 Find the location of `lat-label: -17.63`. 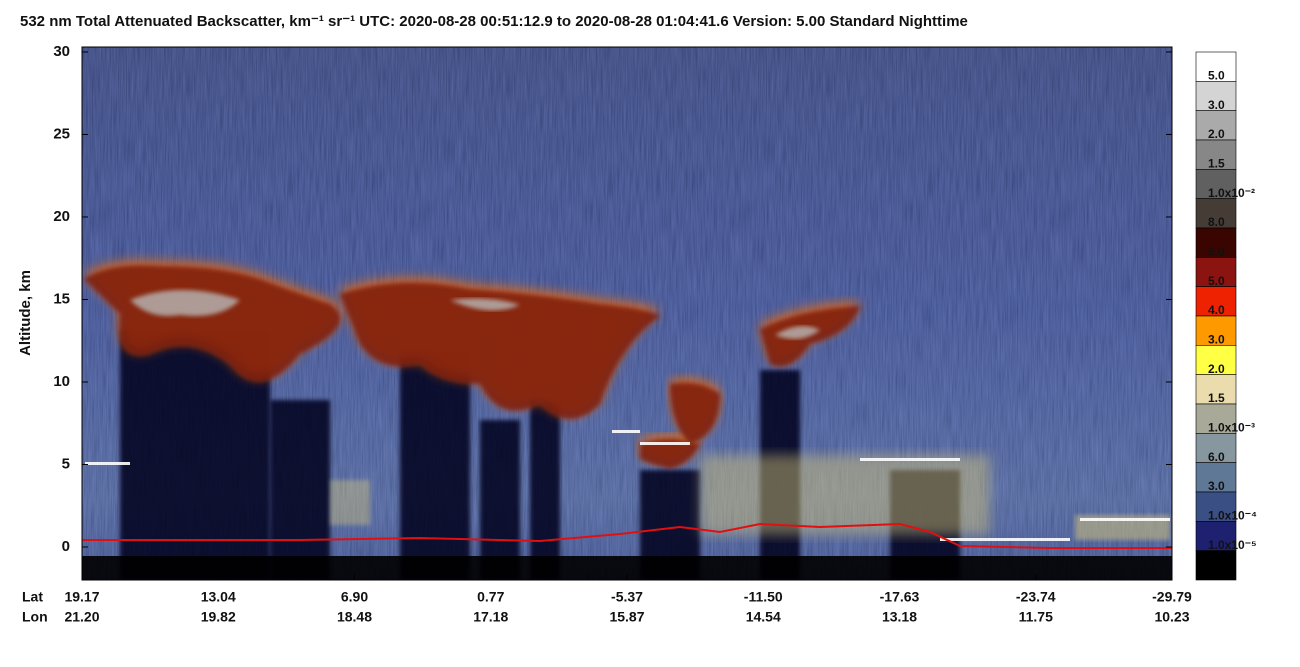

lat-label: -17.63 is located at coordinates (900, 597).